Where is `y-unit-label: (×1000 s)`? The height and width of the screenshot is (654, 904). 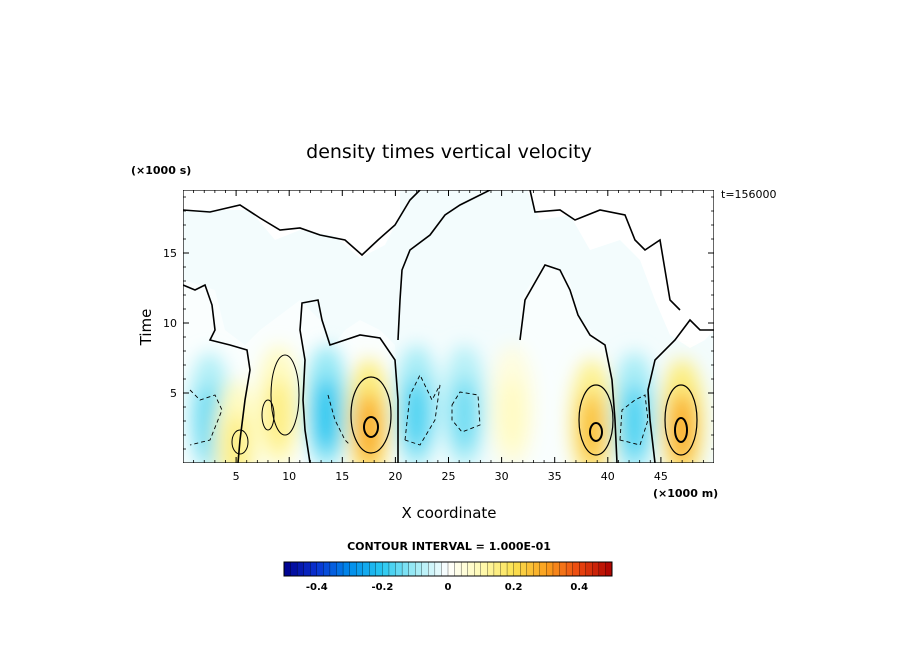 y-unit-label: (×1000 s) is located at coordinates (161, 170).